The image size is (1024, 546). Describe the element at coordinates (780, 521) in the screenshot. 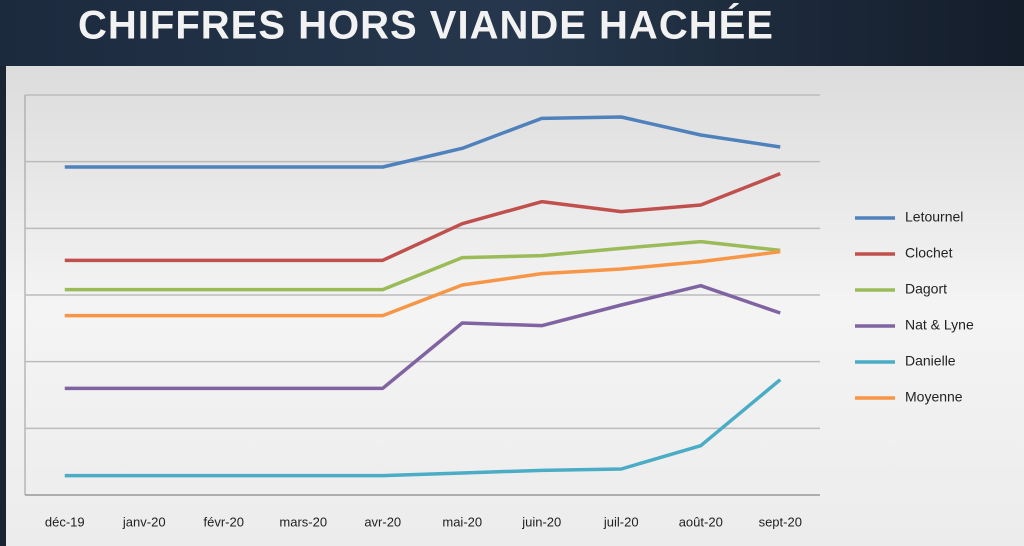

I see `x-tick-label: sept-20` at that location.